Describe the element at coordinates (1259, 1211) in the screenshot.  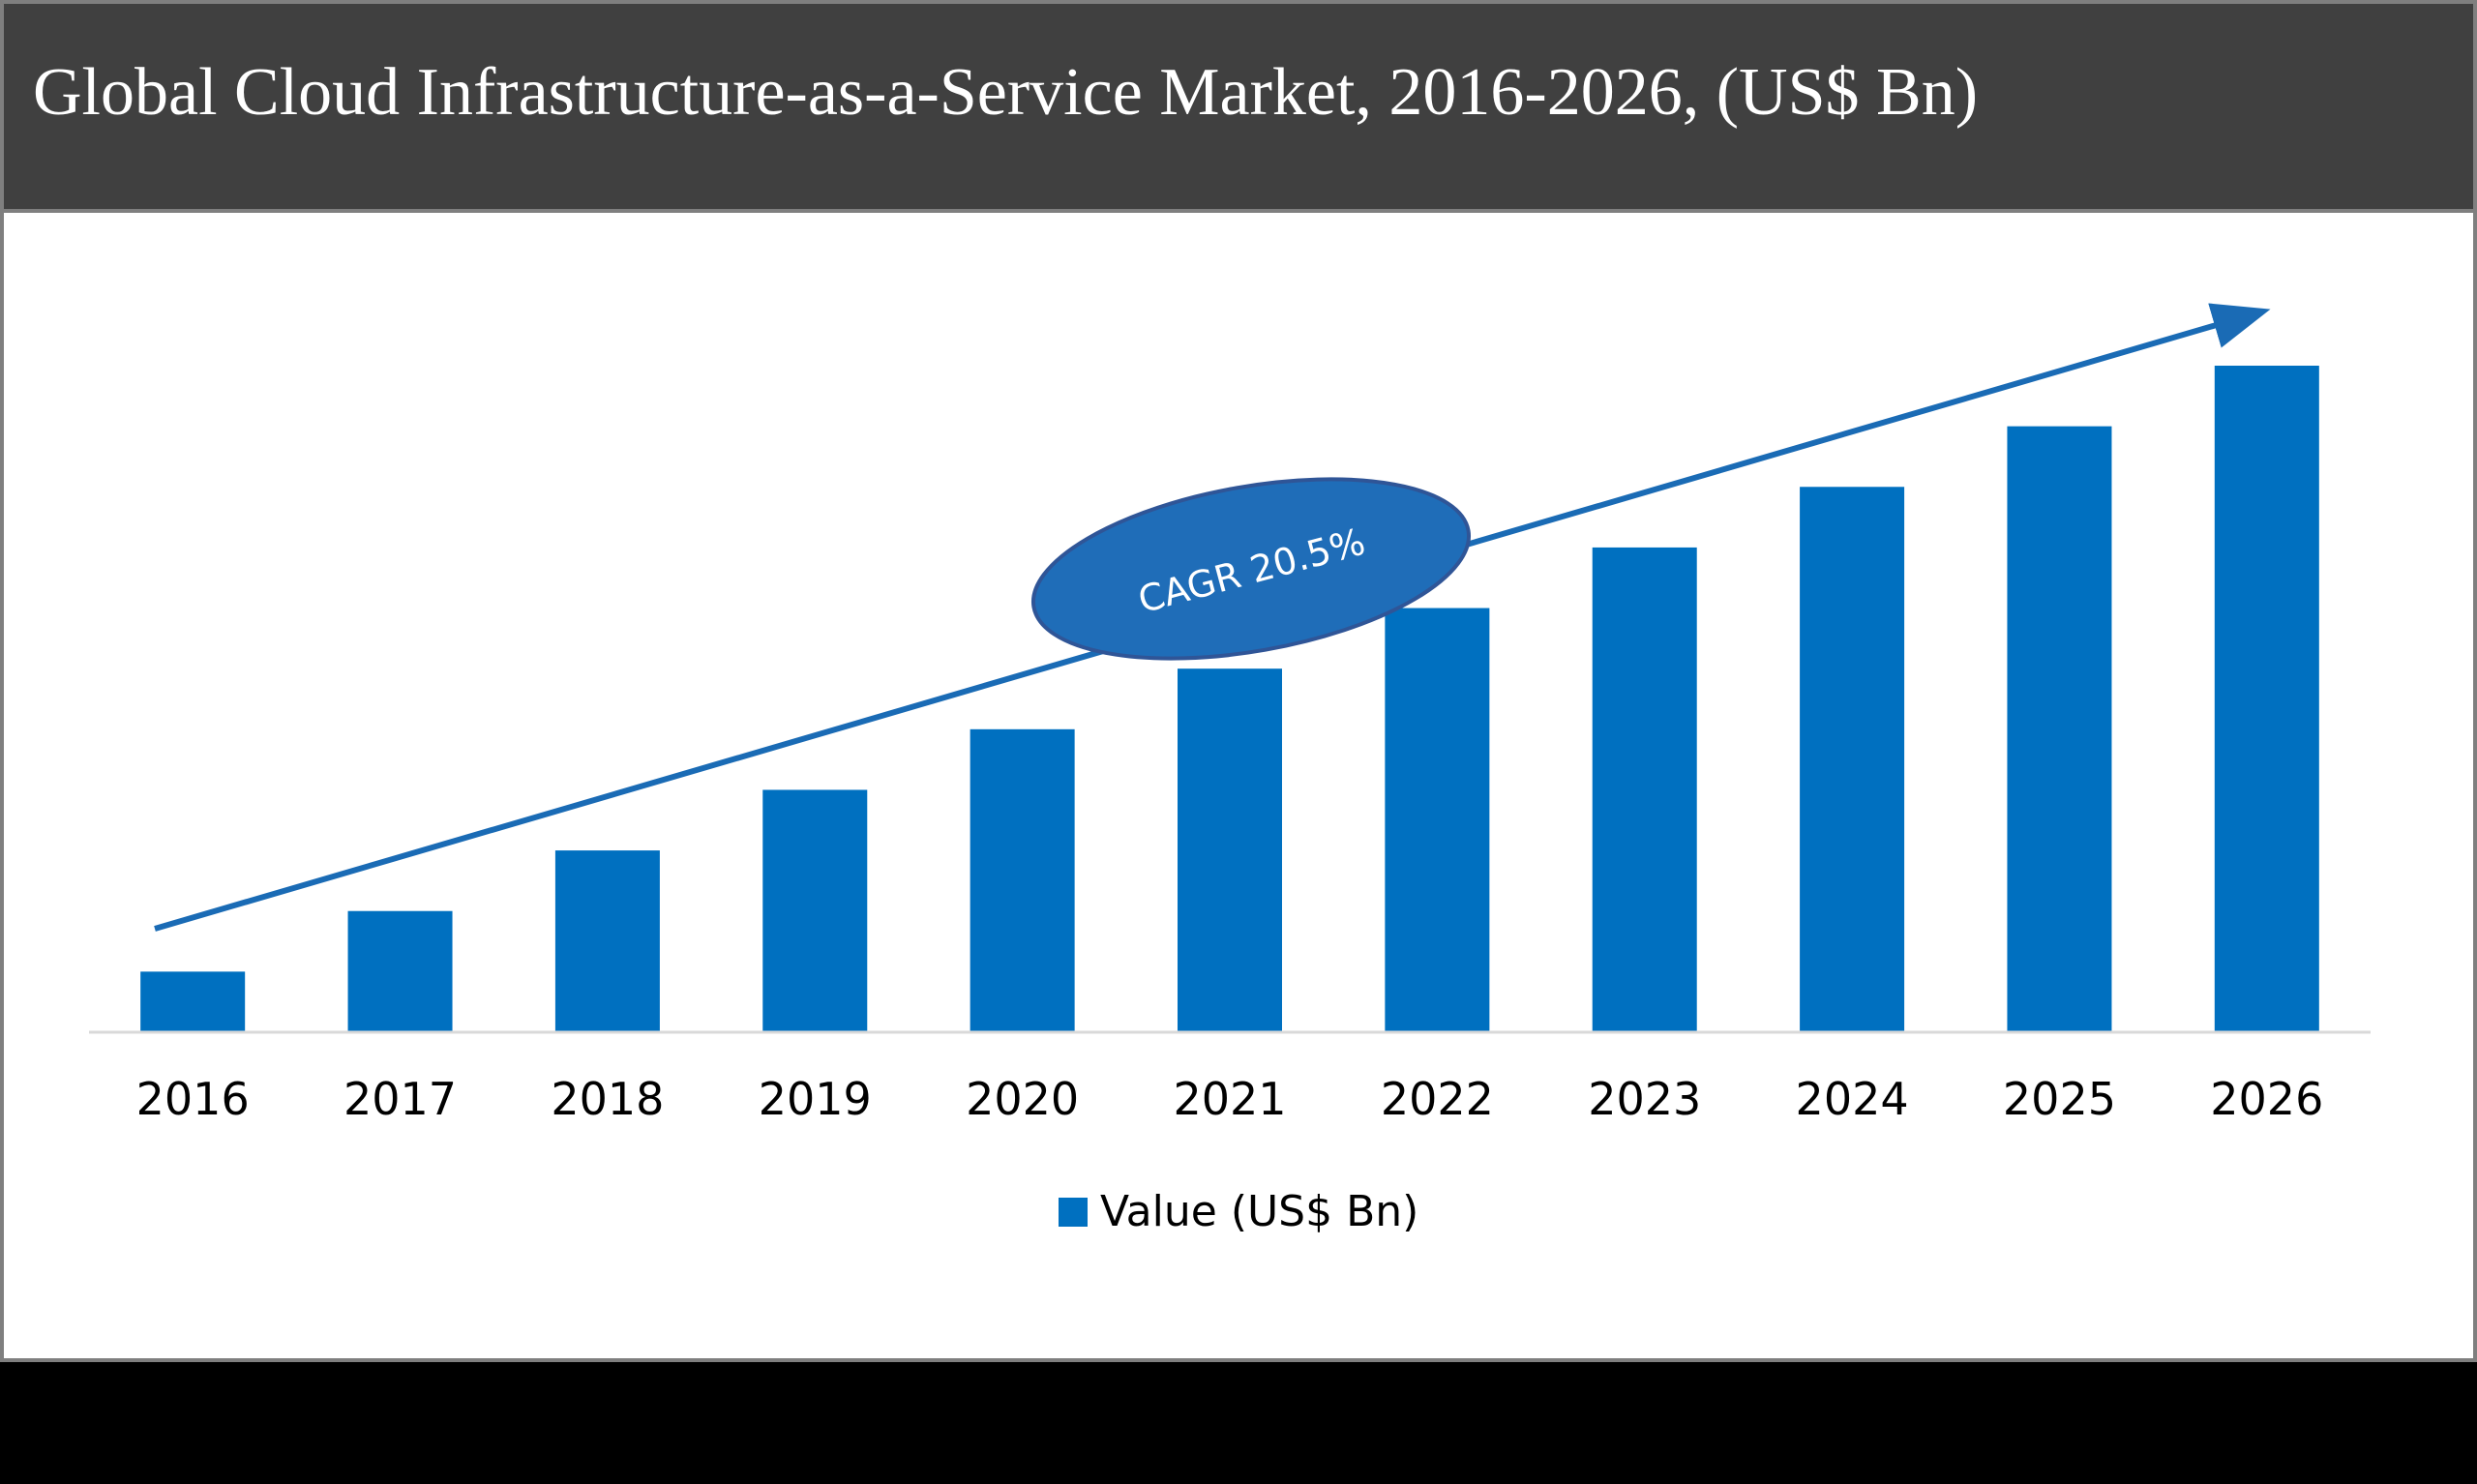
I see `legend-label: Value (US$ Bn)` at that location.